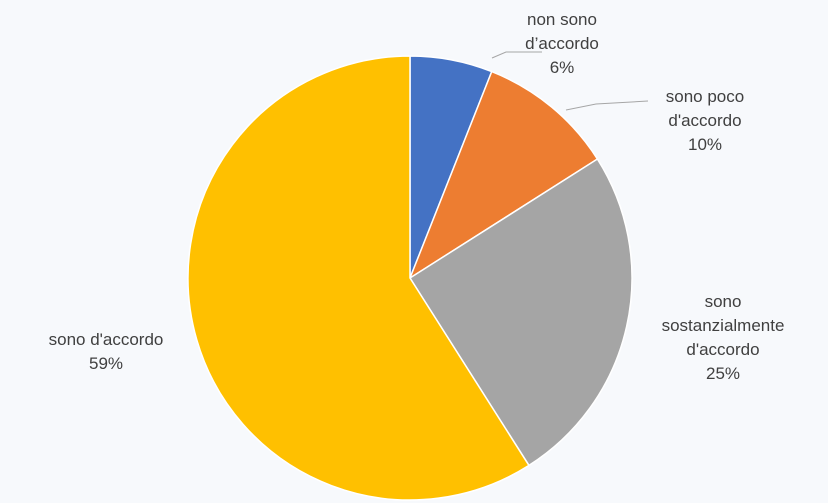  I want to click on data-label-2: sono sostanzialmente d'accordo 25%, so click(723, 337).